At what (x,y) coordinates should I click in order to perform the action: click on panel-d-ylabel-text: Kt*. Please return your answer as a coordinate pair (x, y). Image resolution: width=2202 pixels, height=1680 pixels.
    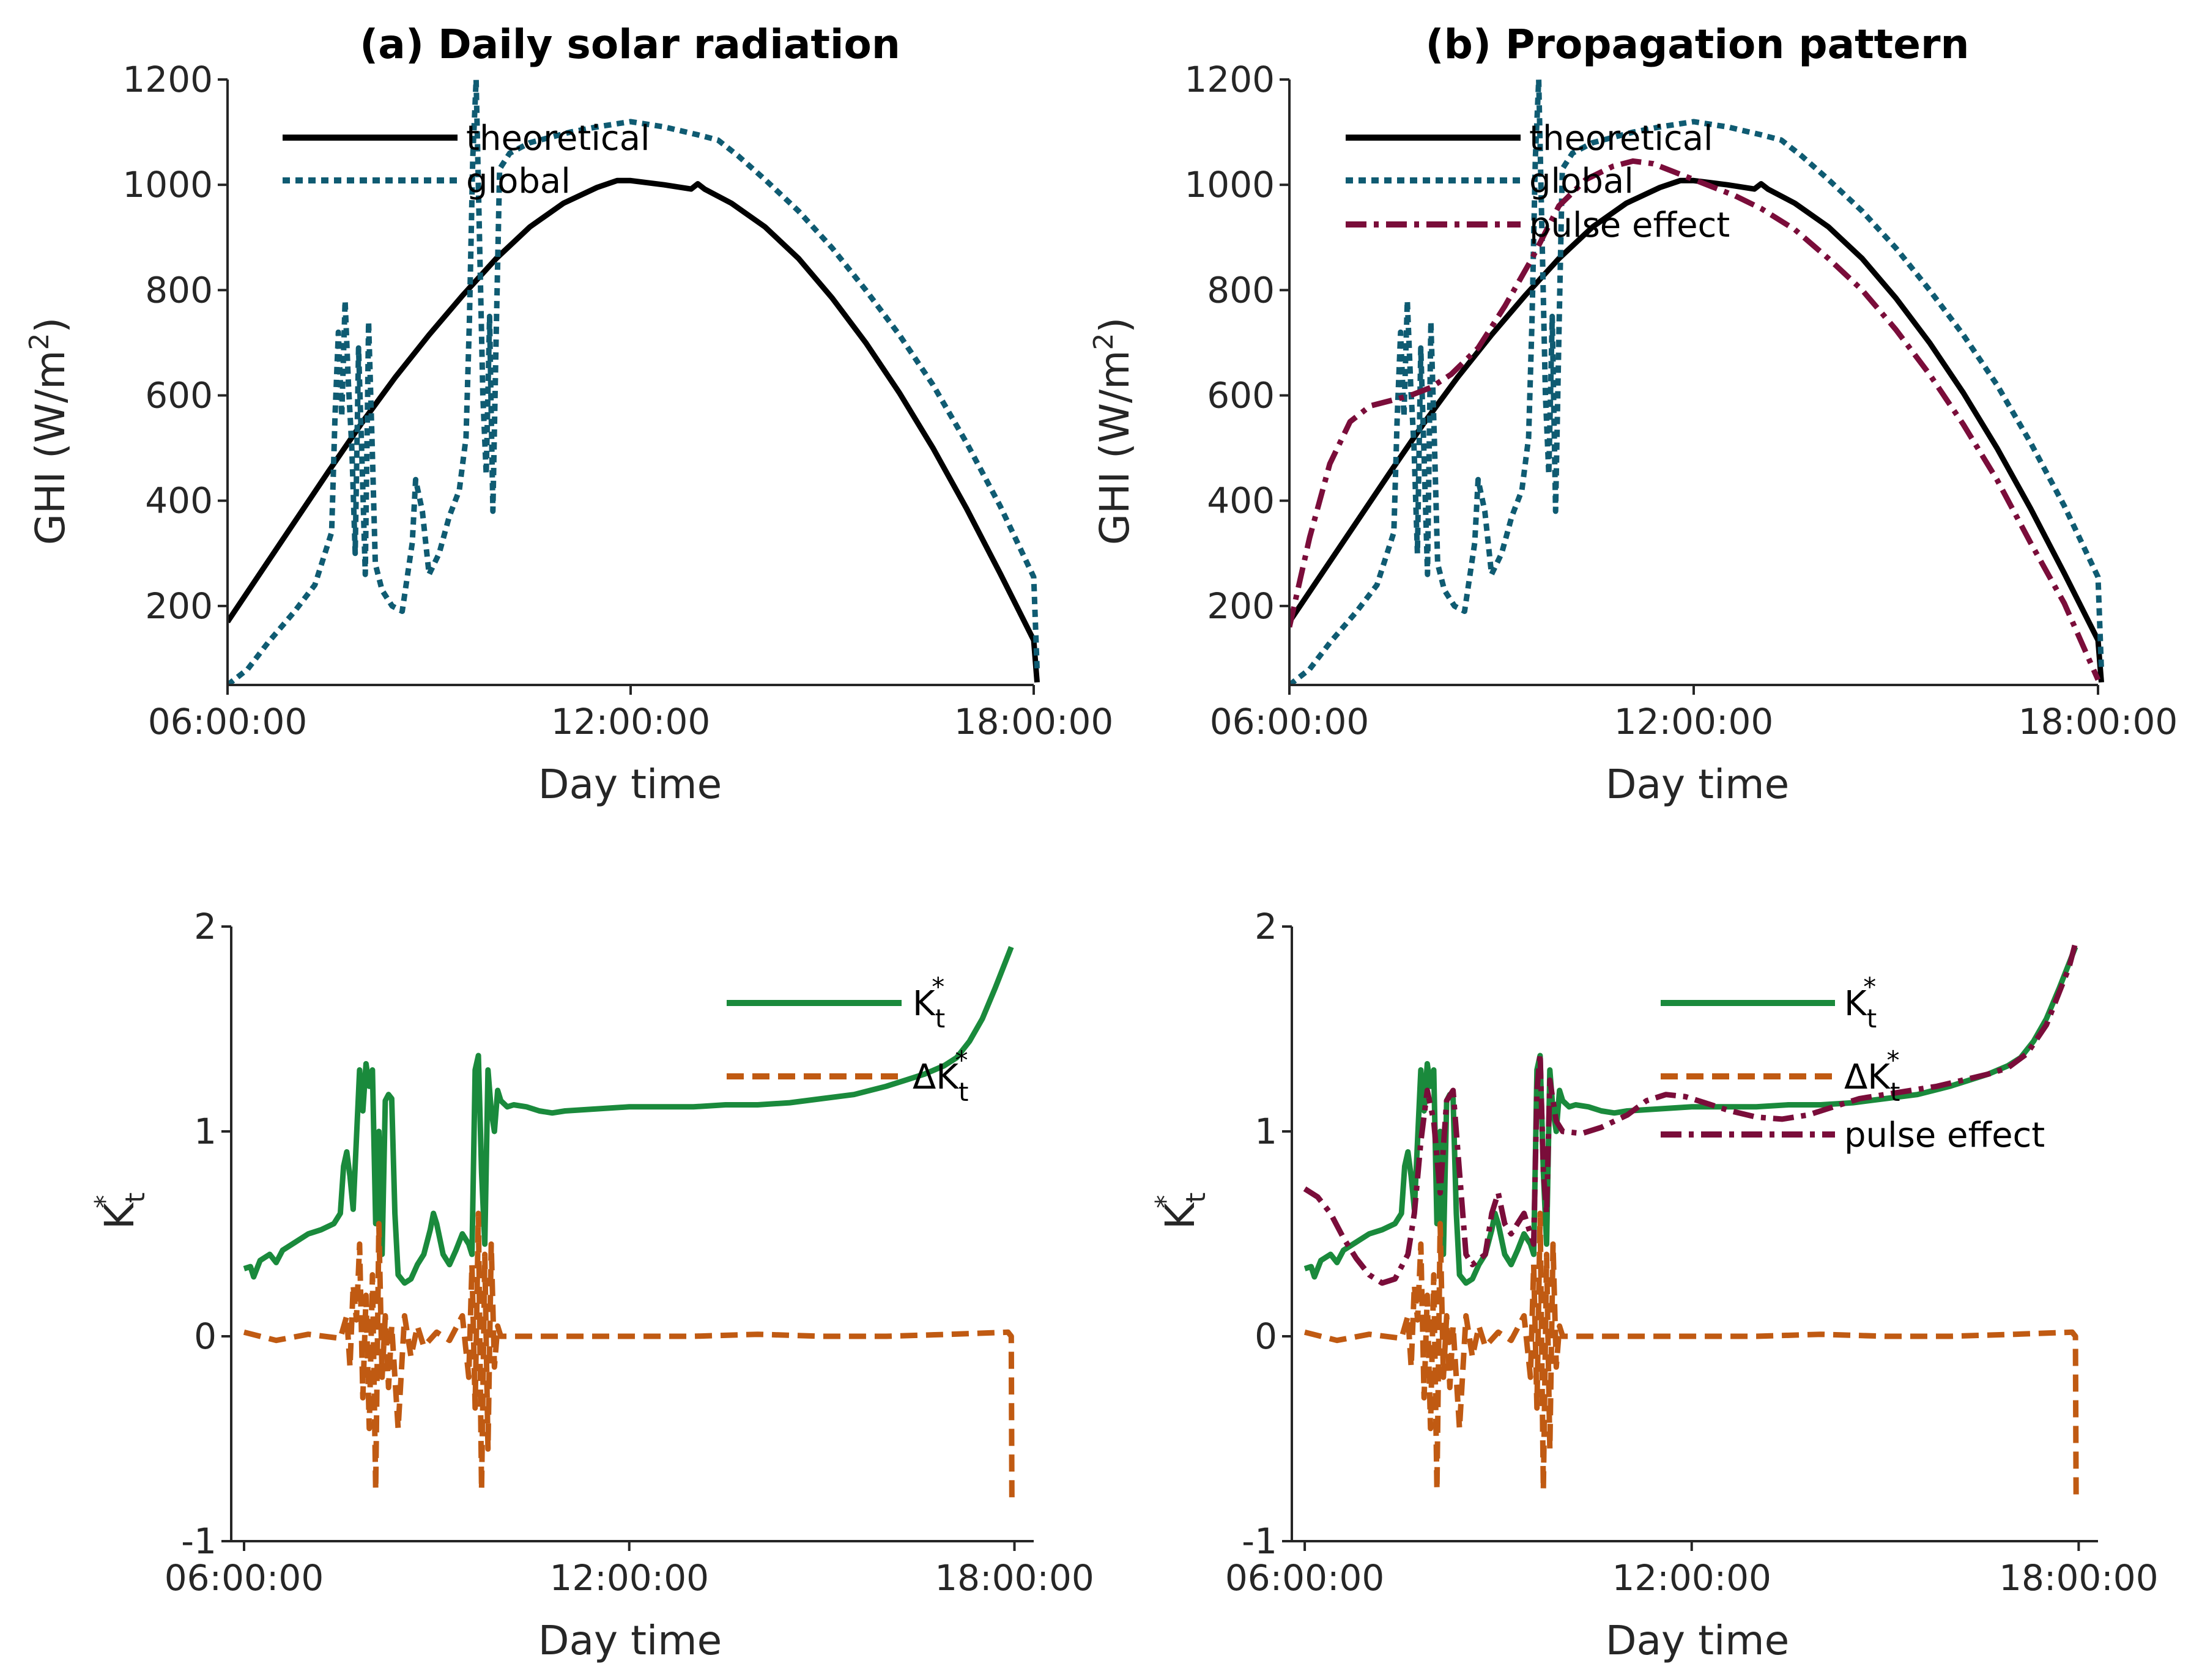
    Looking at the image, I should click on (1181, 1211).